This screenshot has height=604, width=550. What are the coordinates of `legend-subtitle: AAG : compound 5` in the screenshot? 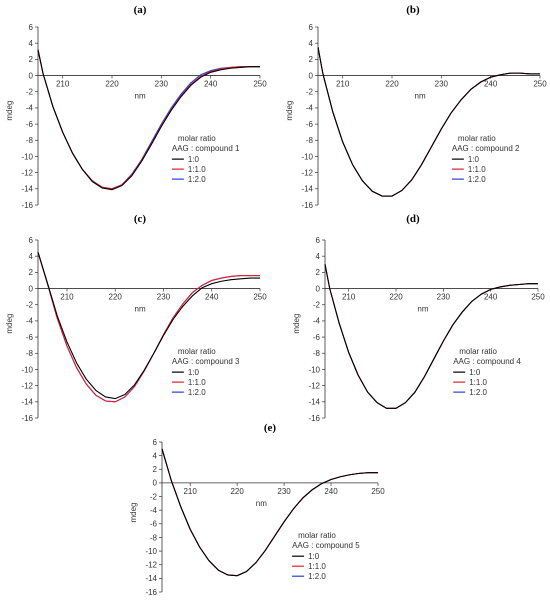 It's located at (326, 545).